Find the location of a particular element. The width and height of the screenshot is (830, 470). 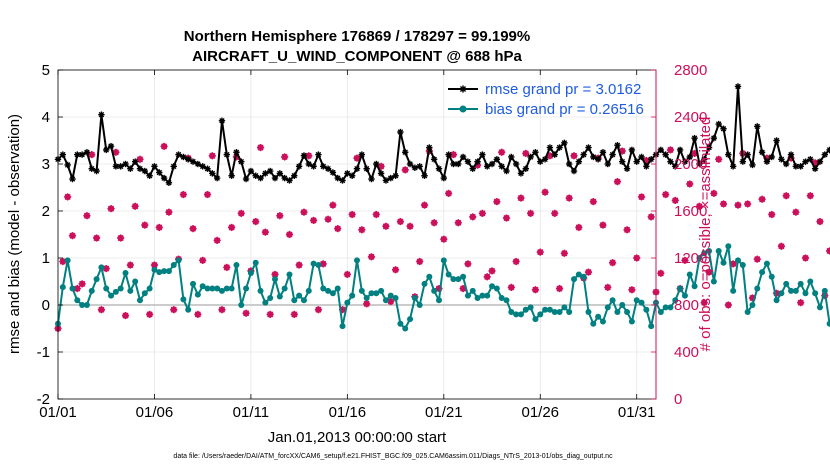

x-tick-label: 01/11 is located at coordinates (251, 412).